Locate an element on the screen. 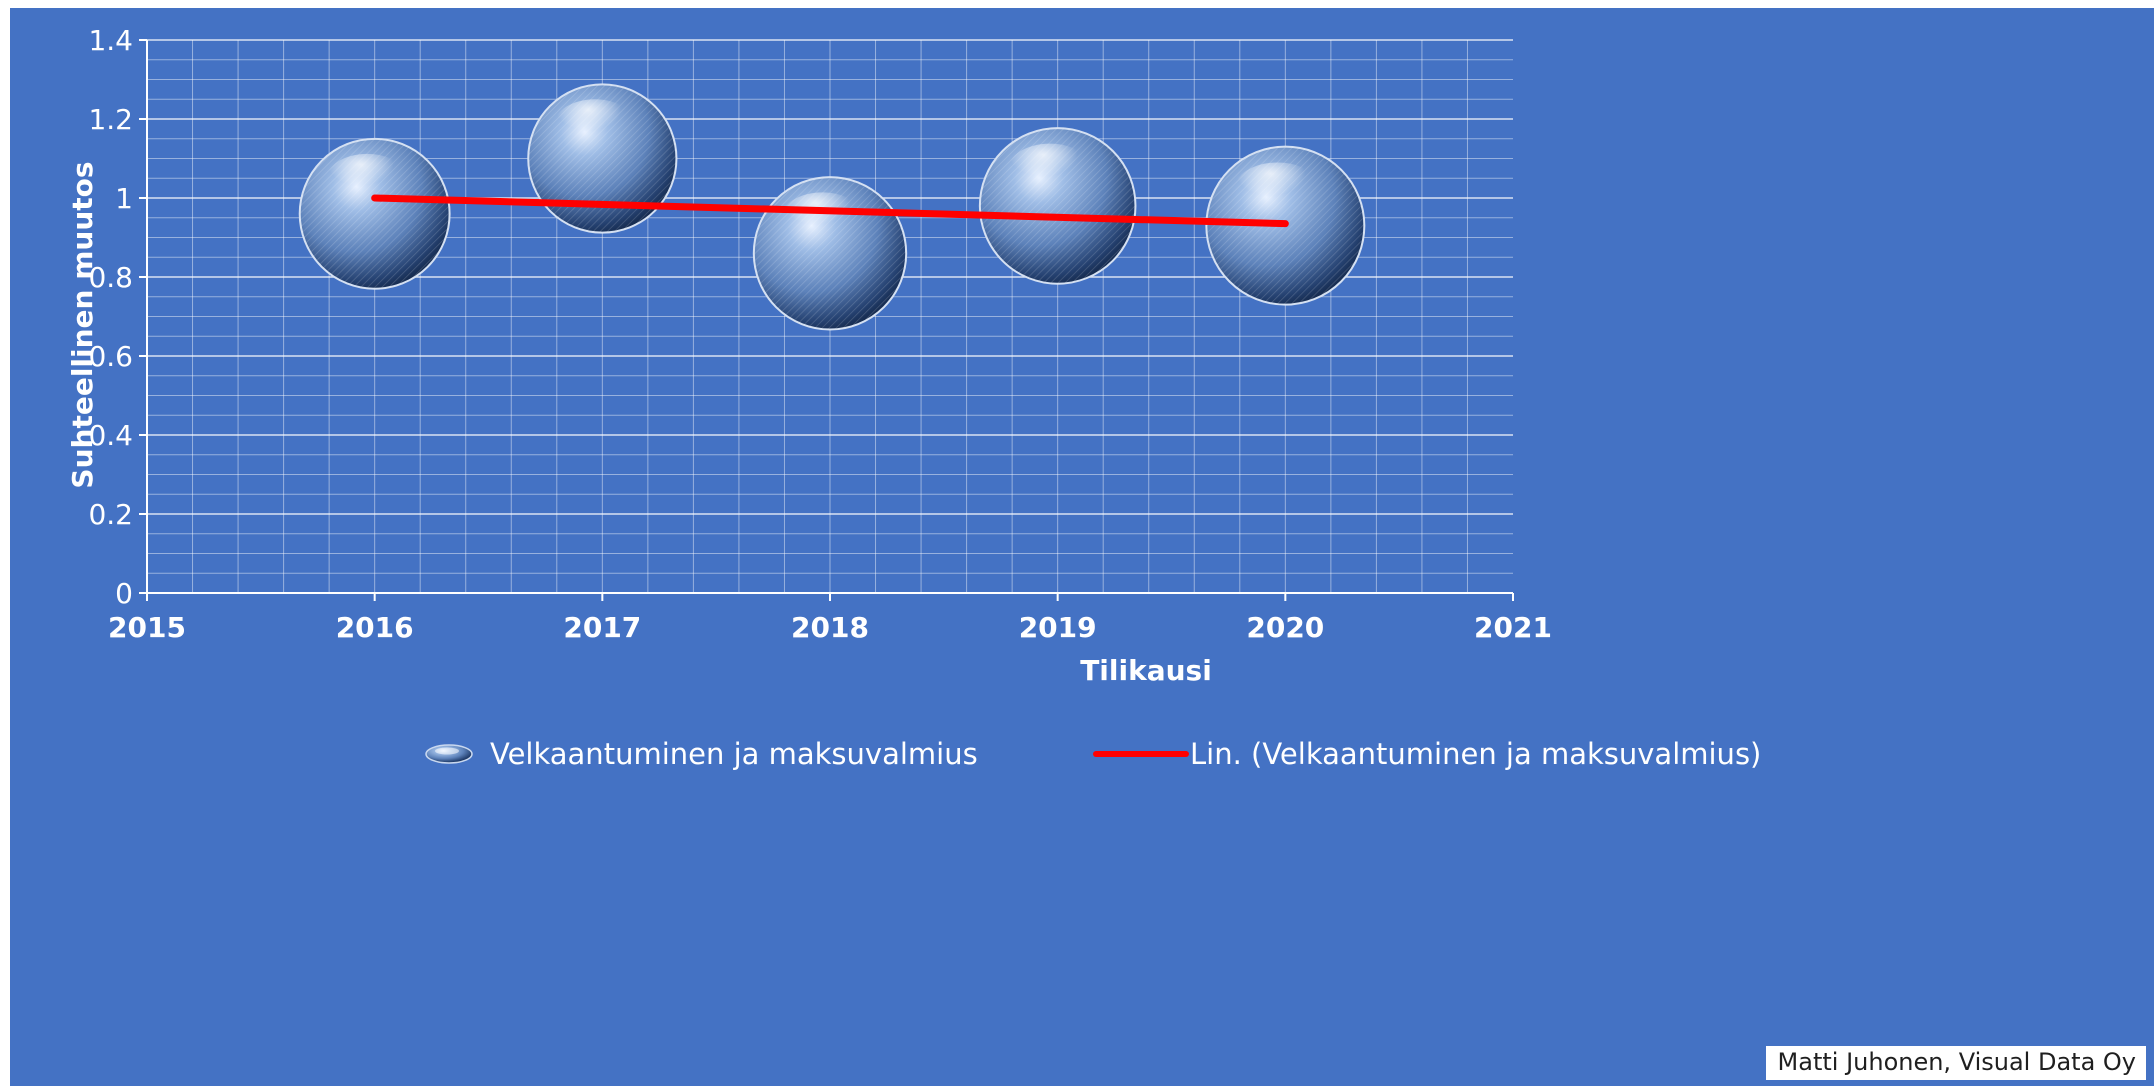 Image resolution: width=2154 pixels, height=1086 pixels. x-tick-label: 2020 is located at coordinates (1285, 627).